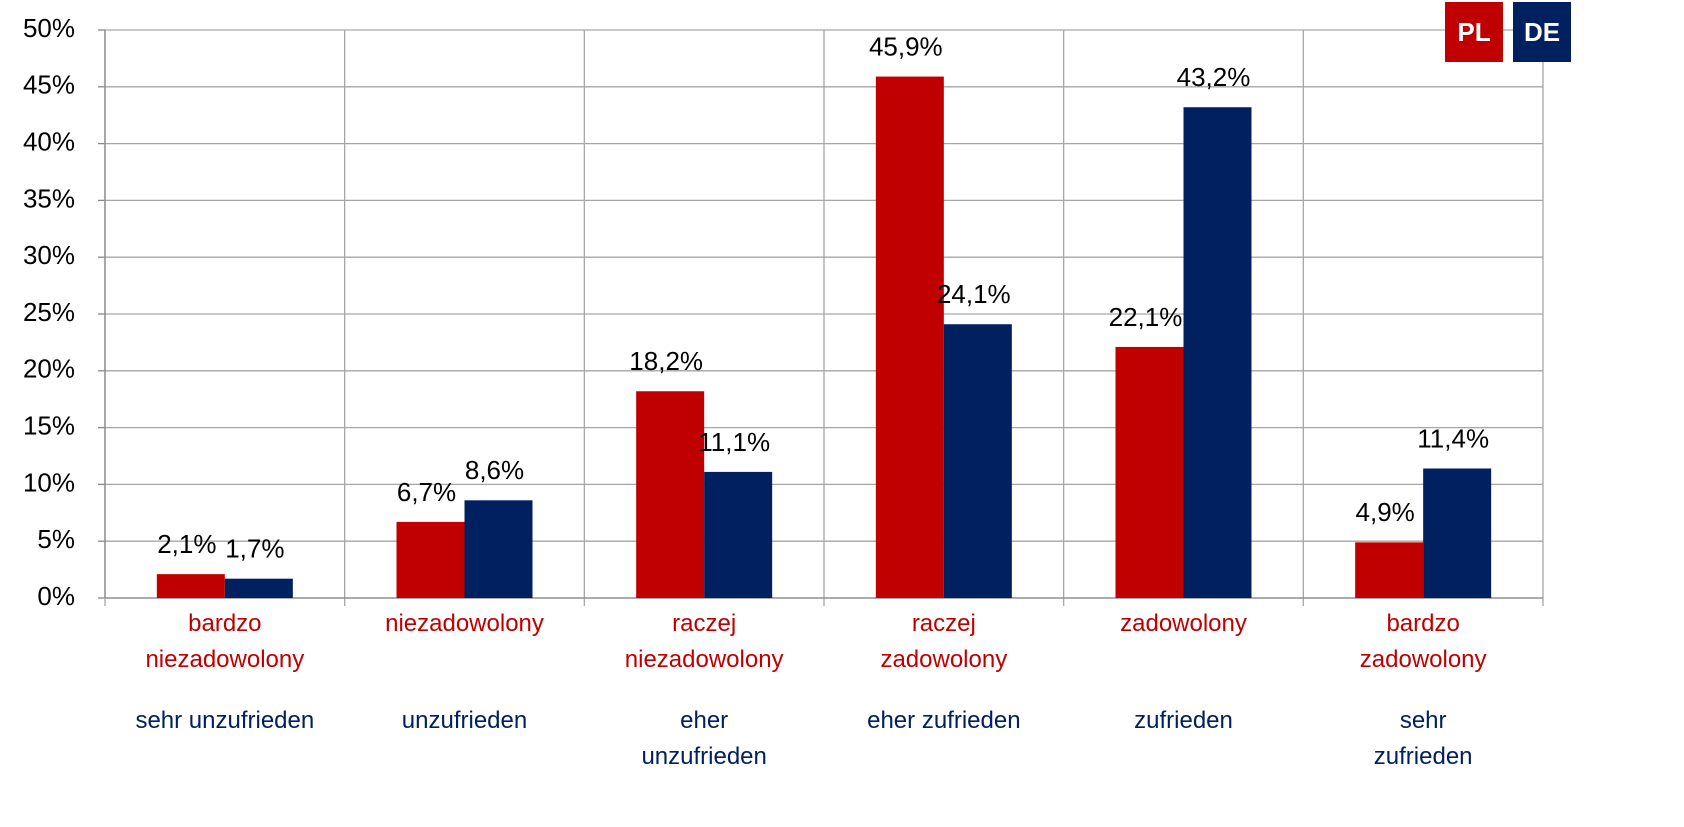 This screenshot has height=827, width=1684. I want to click on x-tick-label-de: sehr unzufrieden, so click(225, 720).